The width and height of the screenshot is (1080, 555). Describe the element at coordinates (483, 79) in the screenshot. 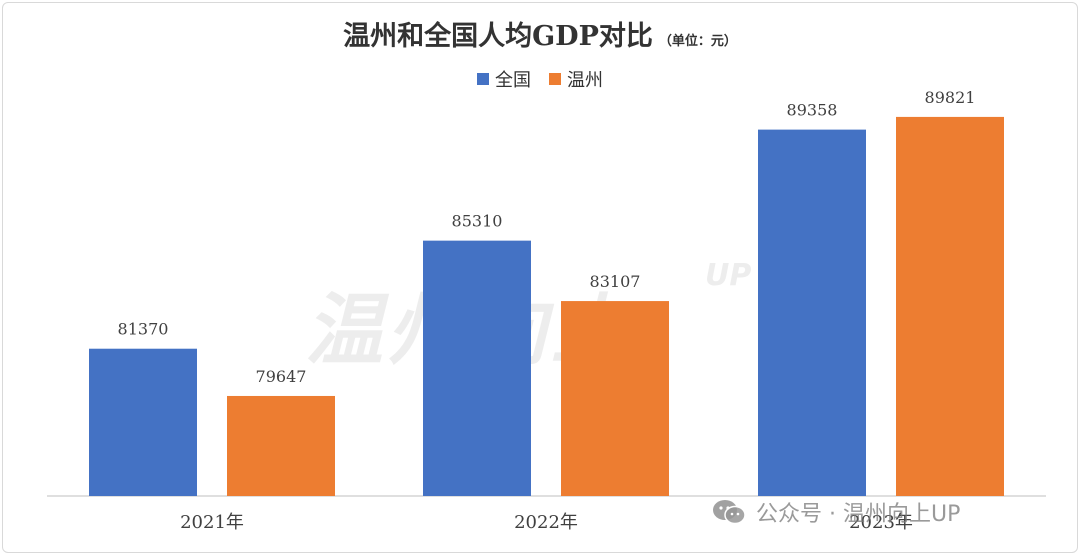

I see `legend-swatch-national` at that location.